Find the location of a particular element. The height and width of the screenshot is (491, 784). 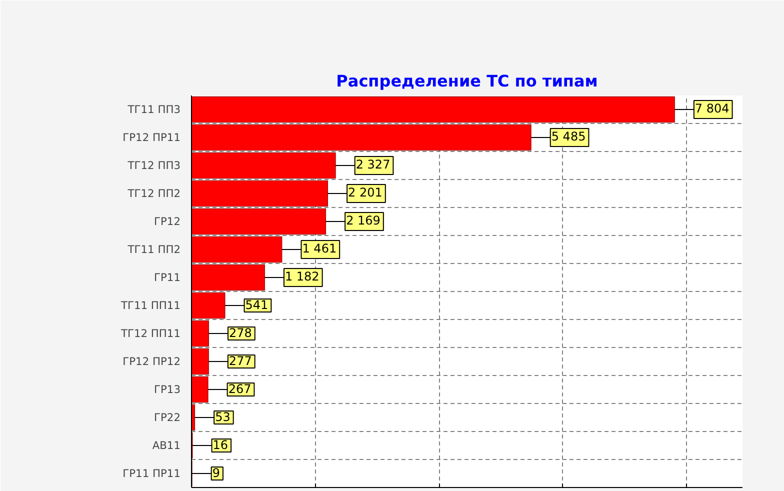

data-label: 267 is located at coordinates (240, 389).